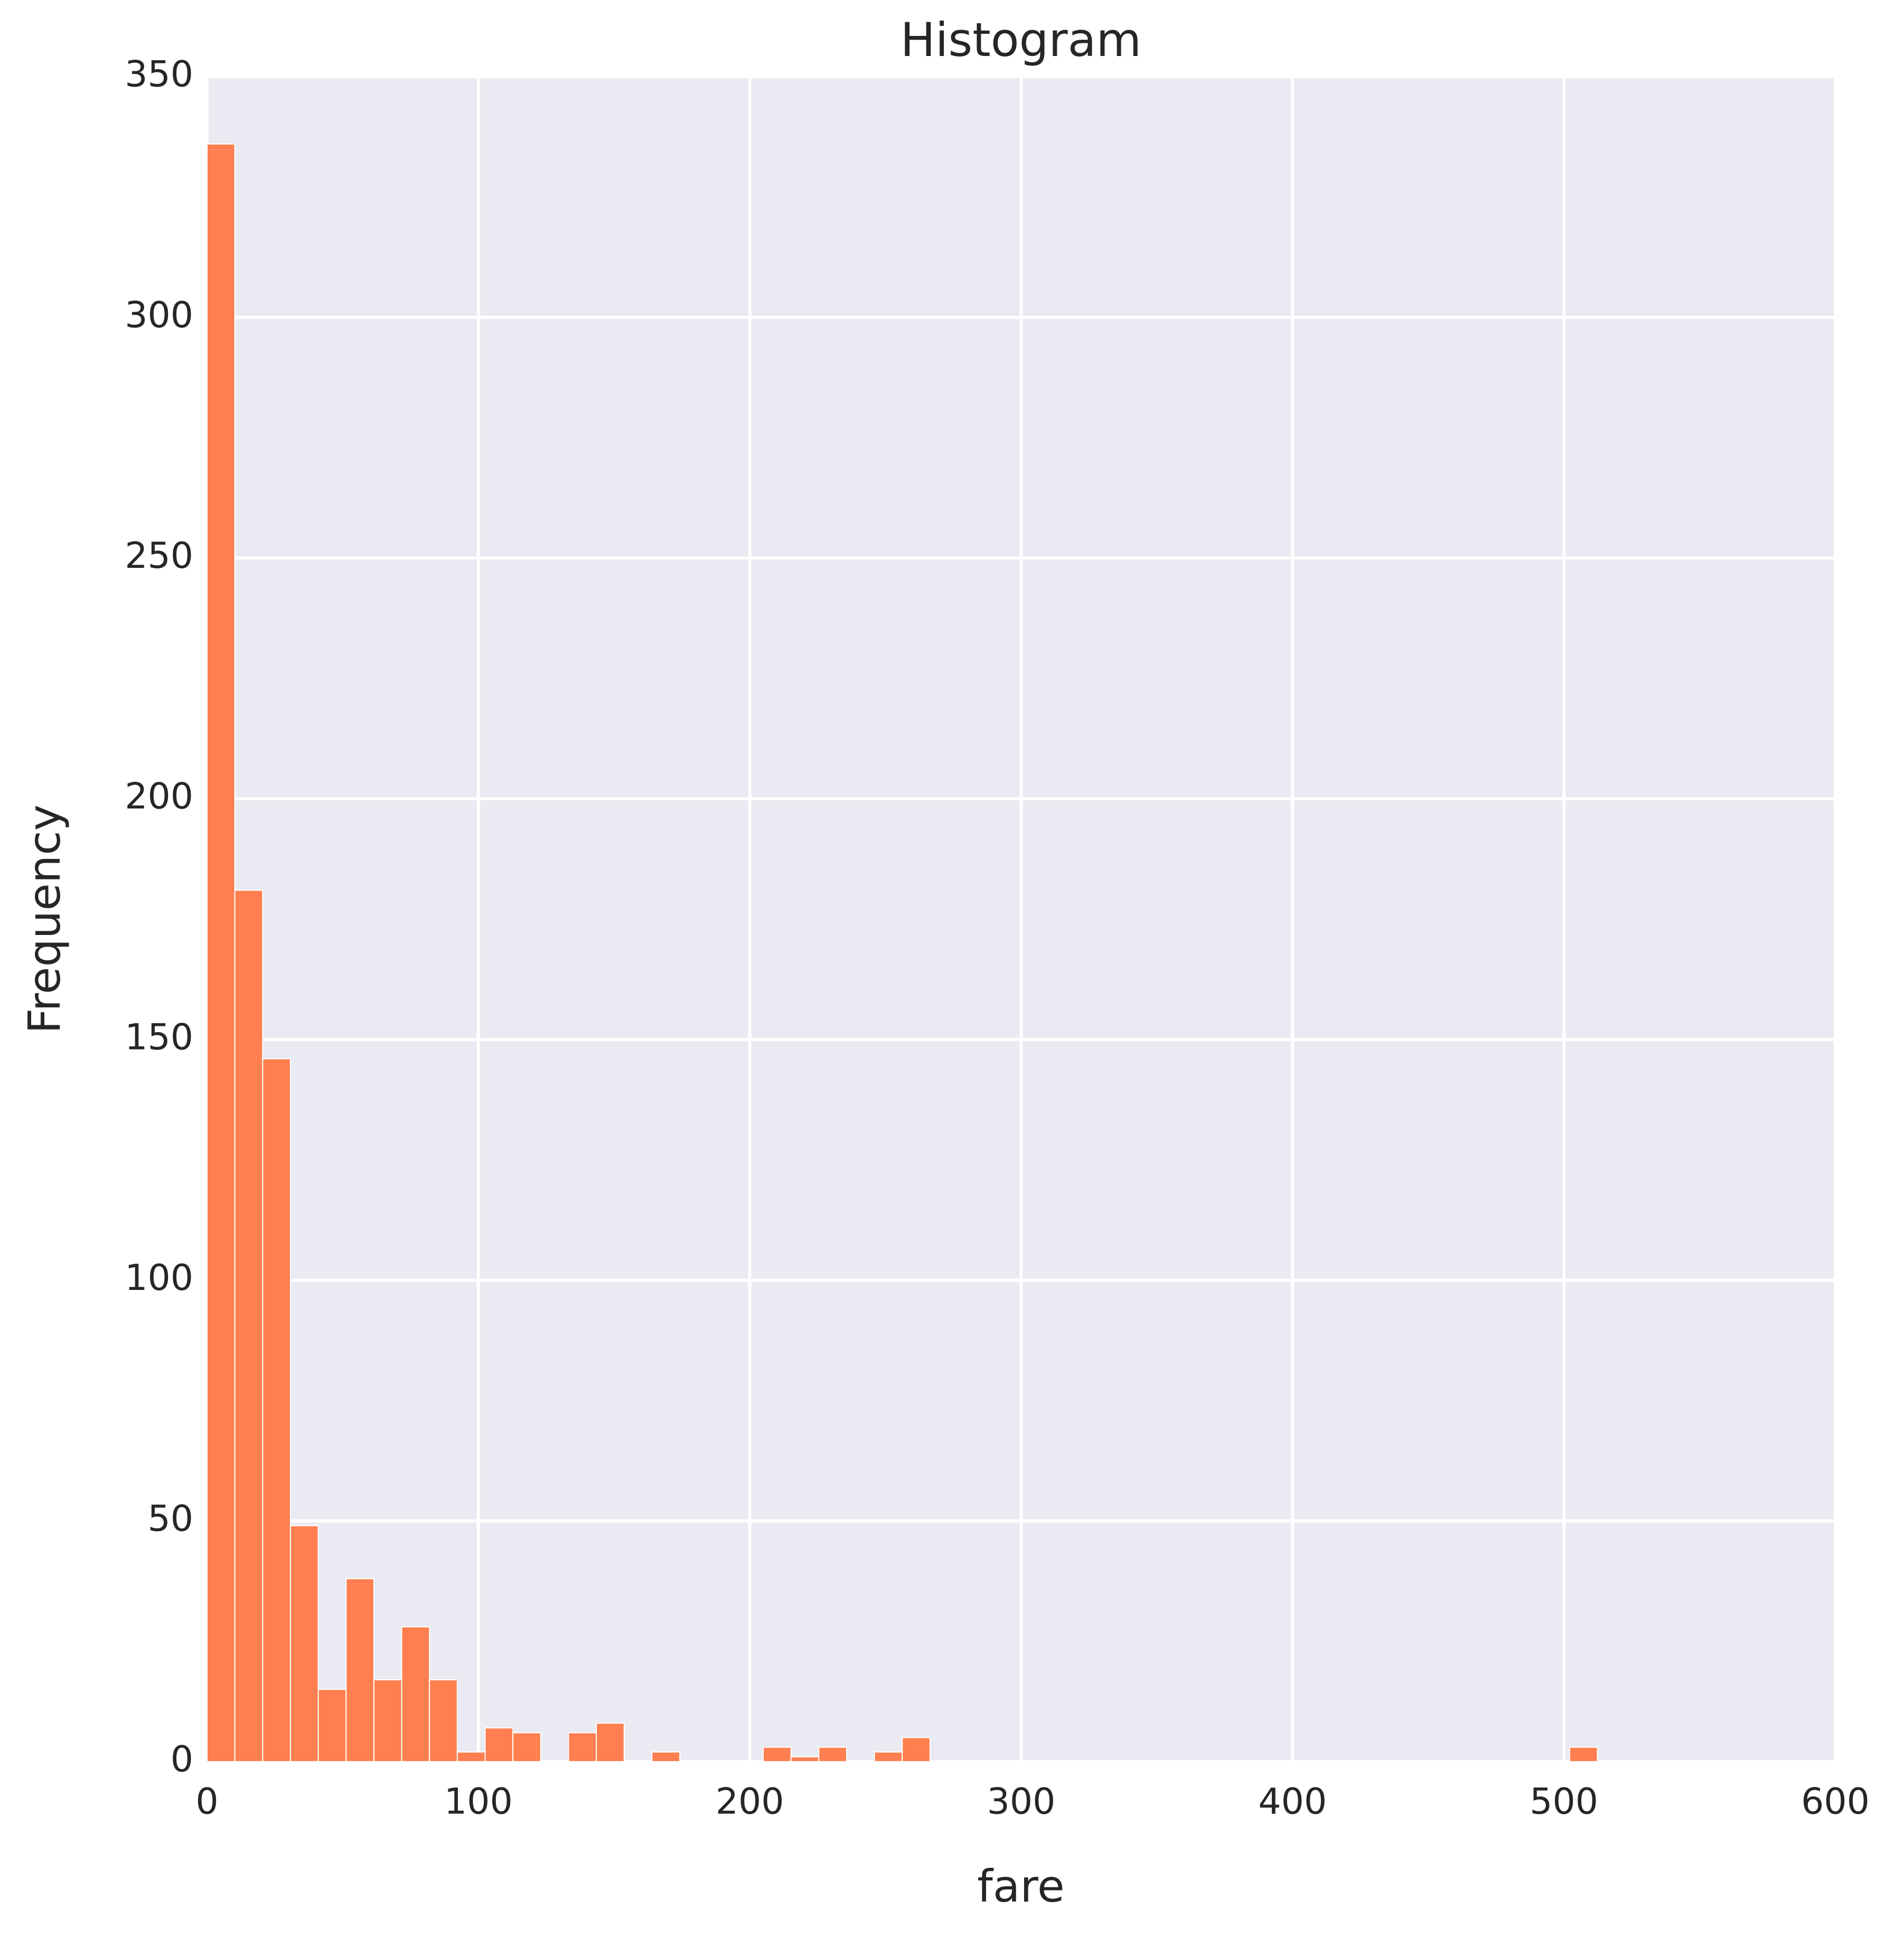 This screenshot has height=1937, width=1904. What do you see at coordinates (1022, 40) in the screenshot?
I see `chart-title: Histogram` at bounding box center [1022, 40].